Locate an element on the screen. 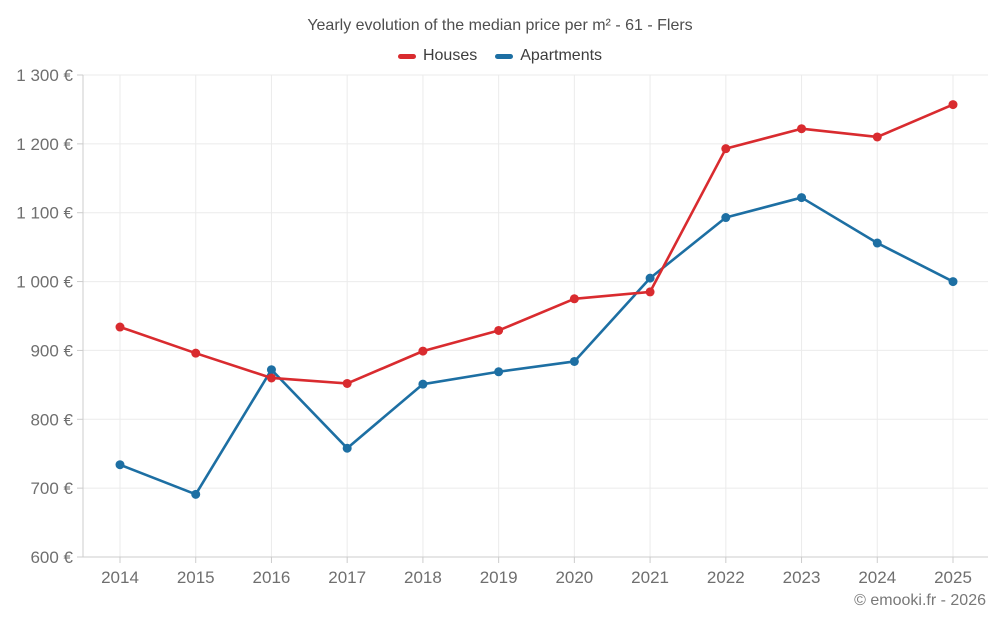 This screenshot has width=1000, height=625. legend-item-apartments: Apartments is located at coordinates (548, 56).